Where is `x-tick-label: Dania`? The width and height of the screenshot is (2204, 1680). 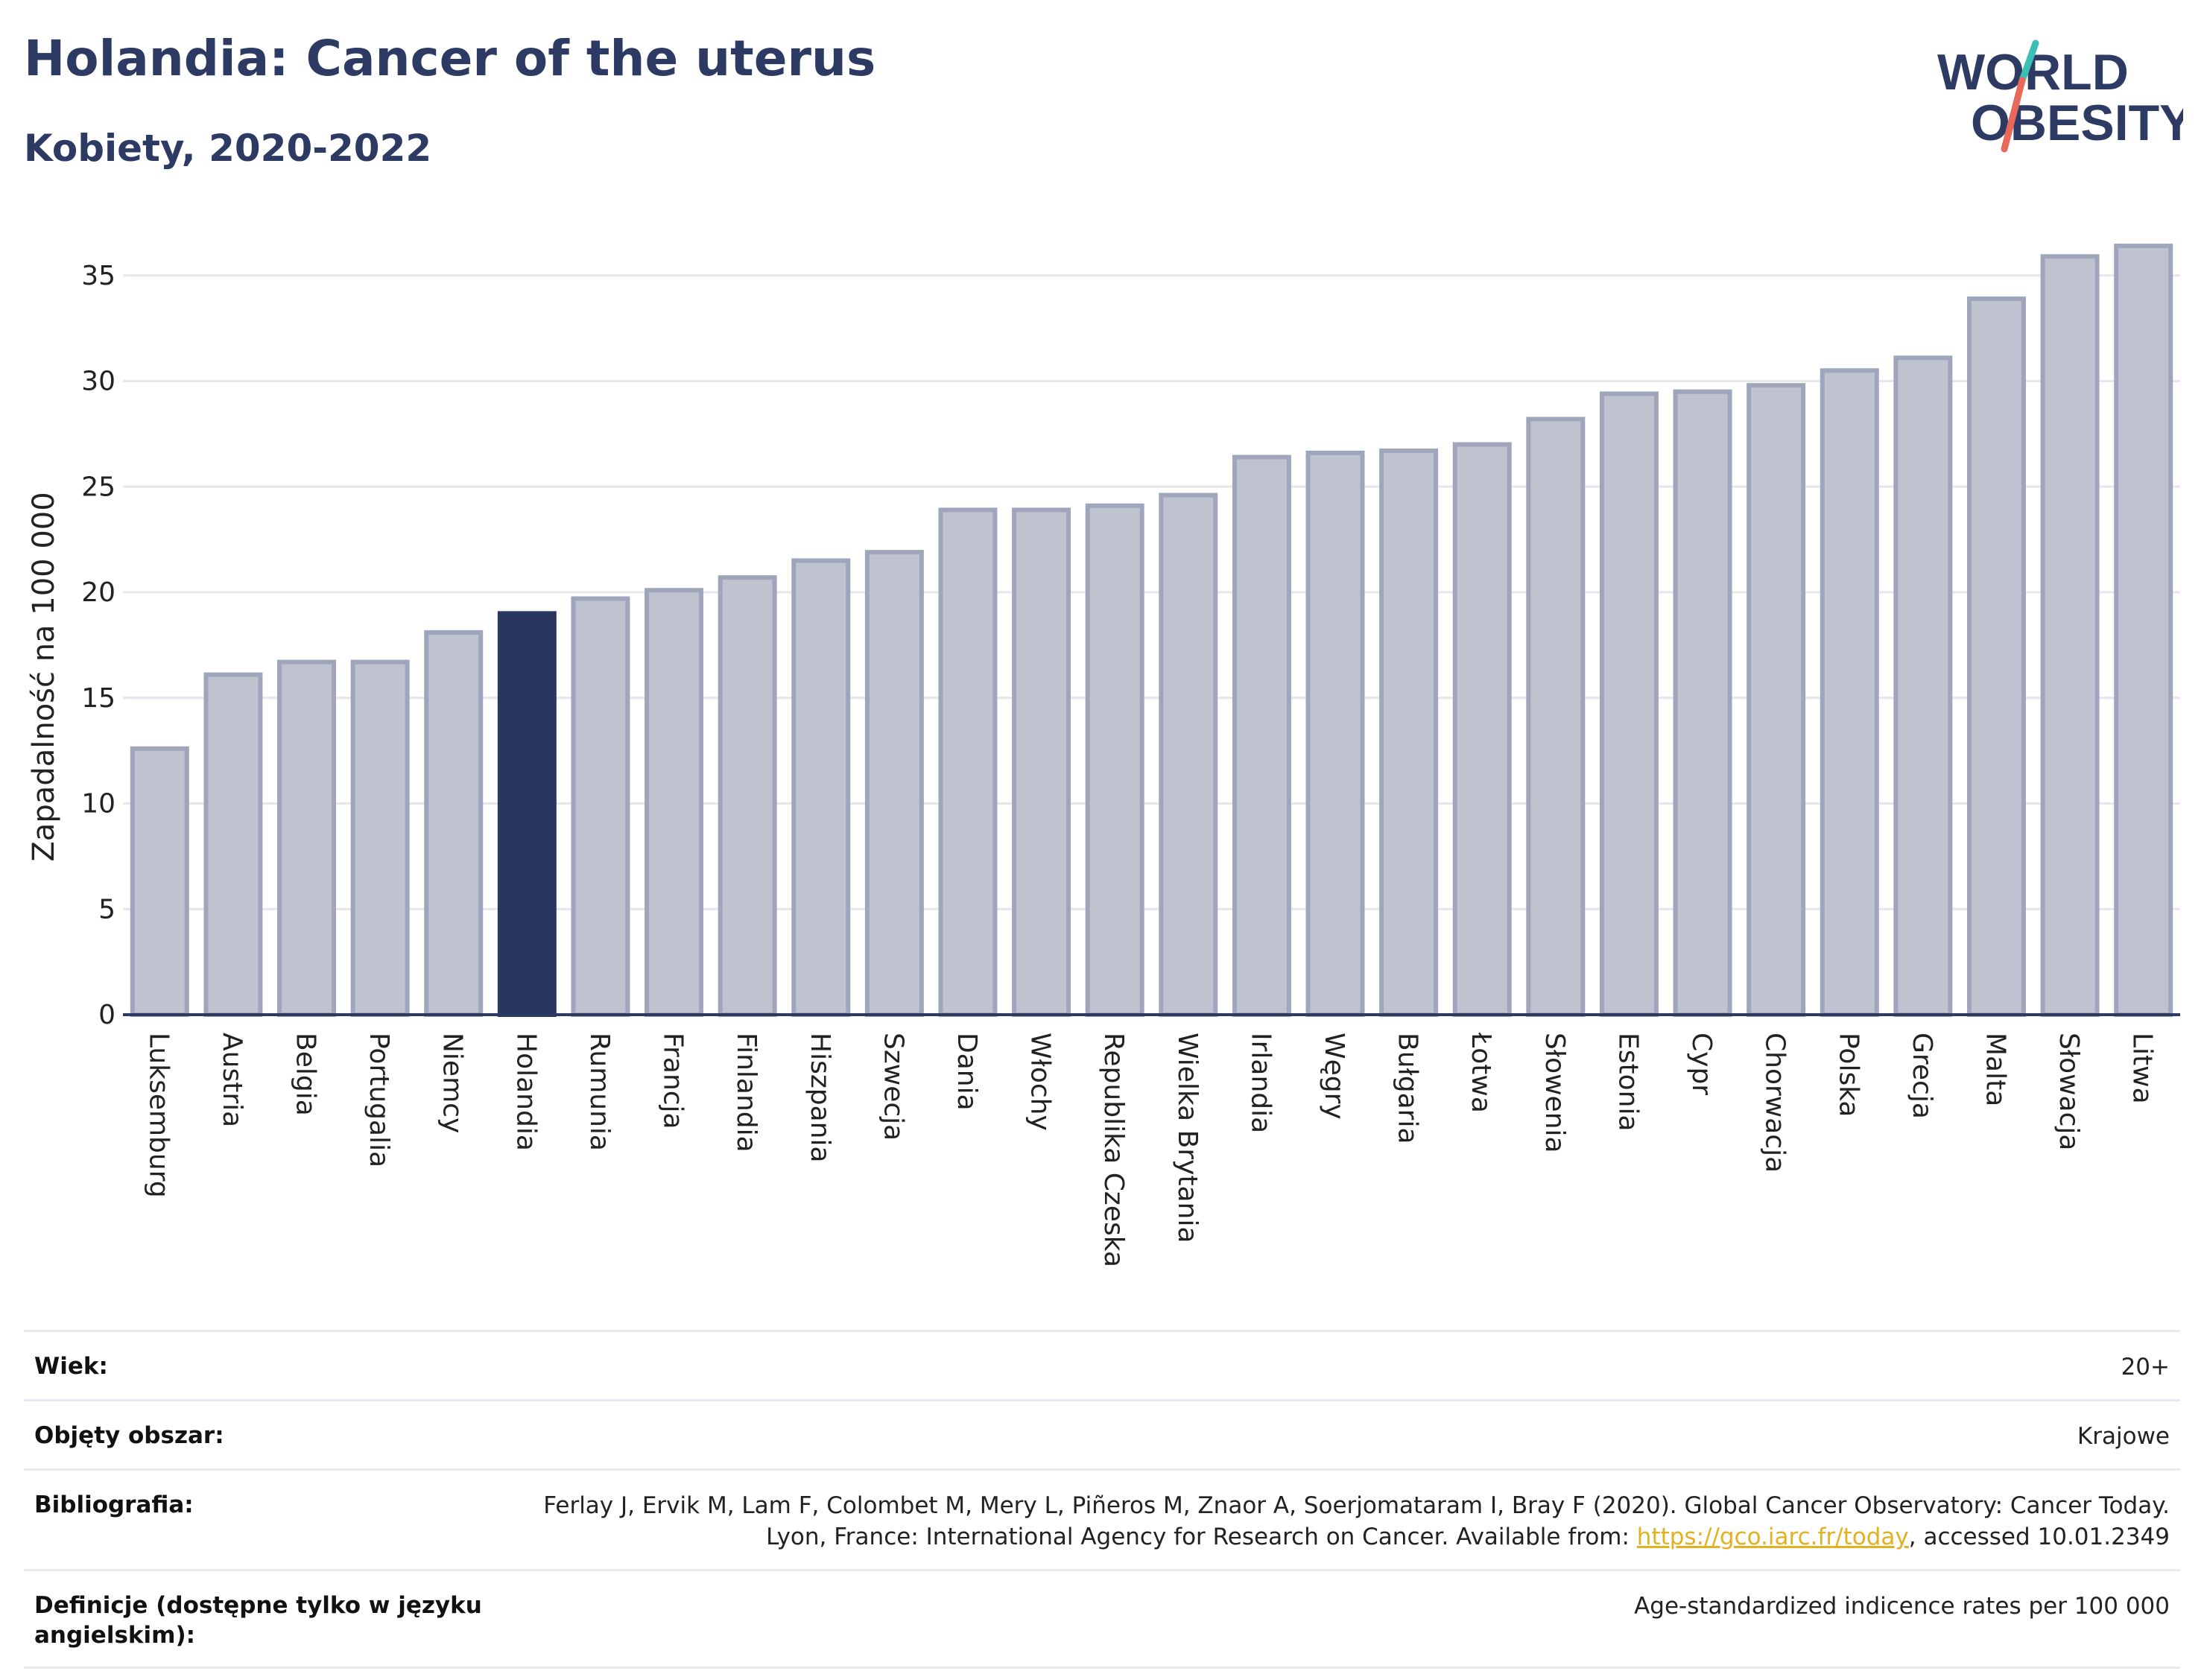 x-tick-label: Dania is located at coordinates (966, 1072).